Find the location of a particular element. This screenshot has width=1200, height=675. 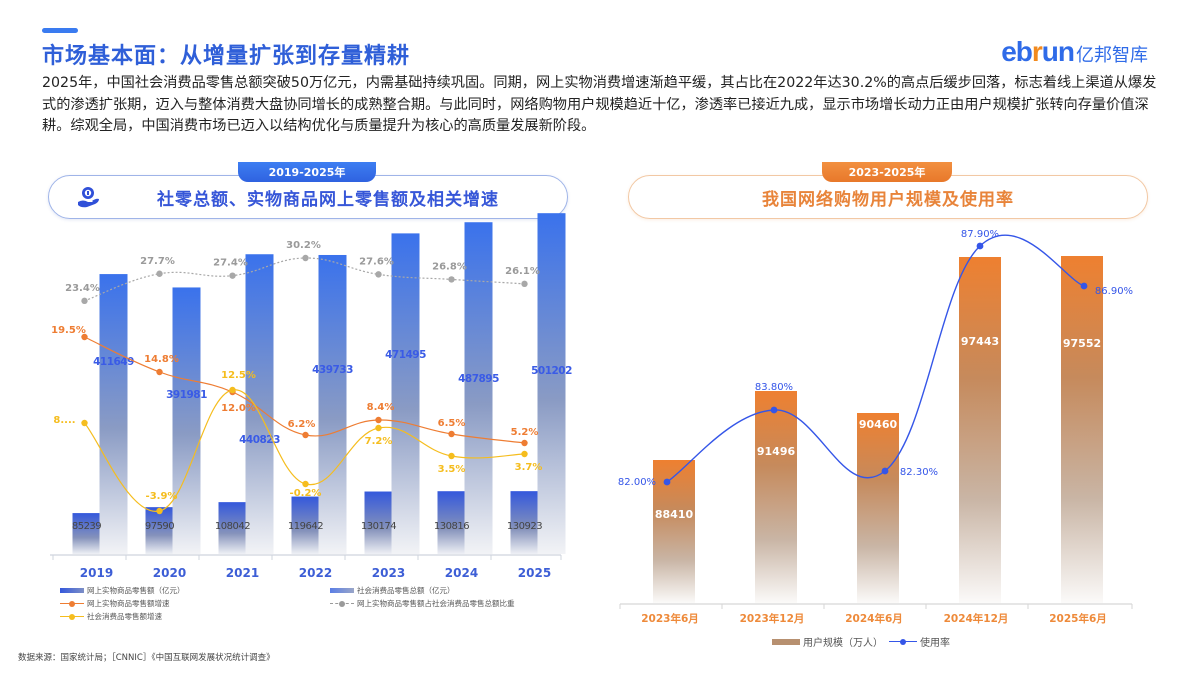

svg-text: 119642 is located at coordinates (305, 526).